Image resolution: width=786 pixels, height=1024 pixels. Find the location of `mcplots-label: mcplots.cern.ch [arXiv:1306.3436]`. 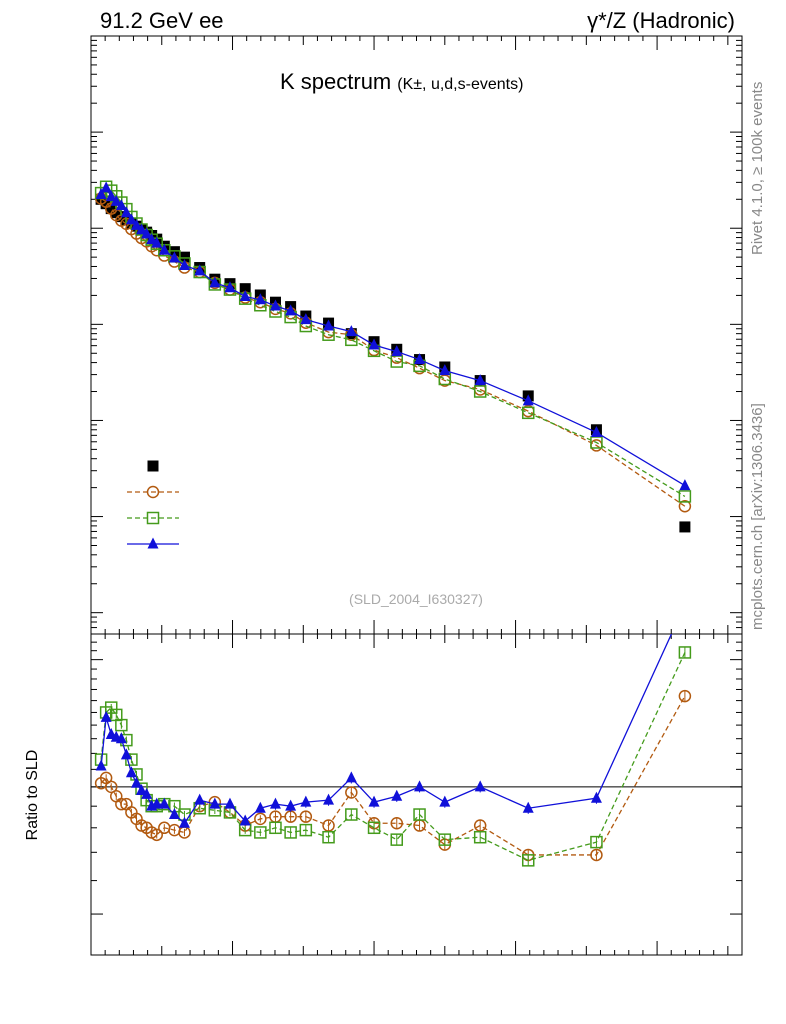

mcplots-label: mcplots.cern.ch [arXiv:1306.3436] is located at coordinates (757, 516).